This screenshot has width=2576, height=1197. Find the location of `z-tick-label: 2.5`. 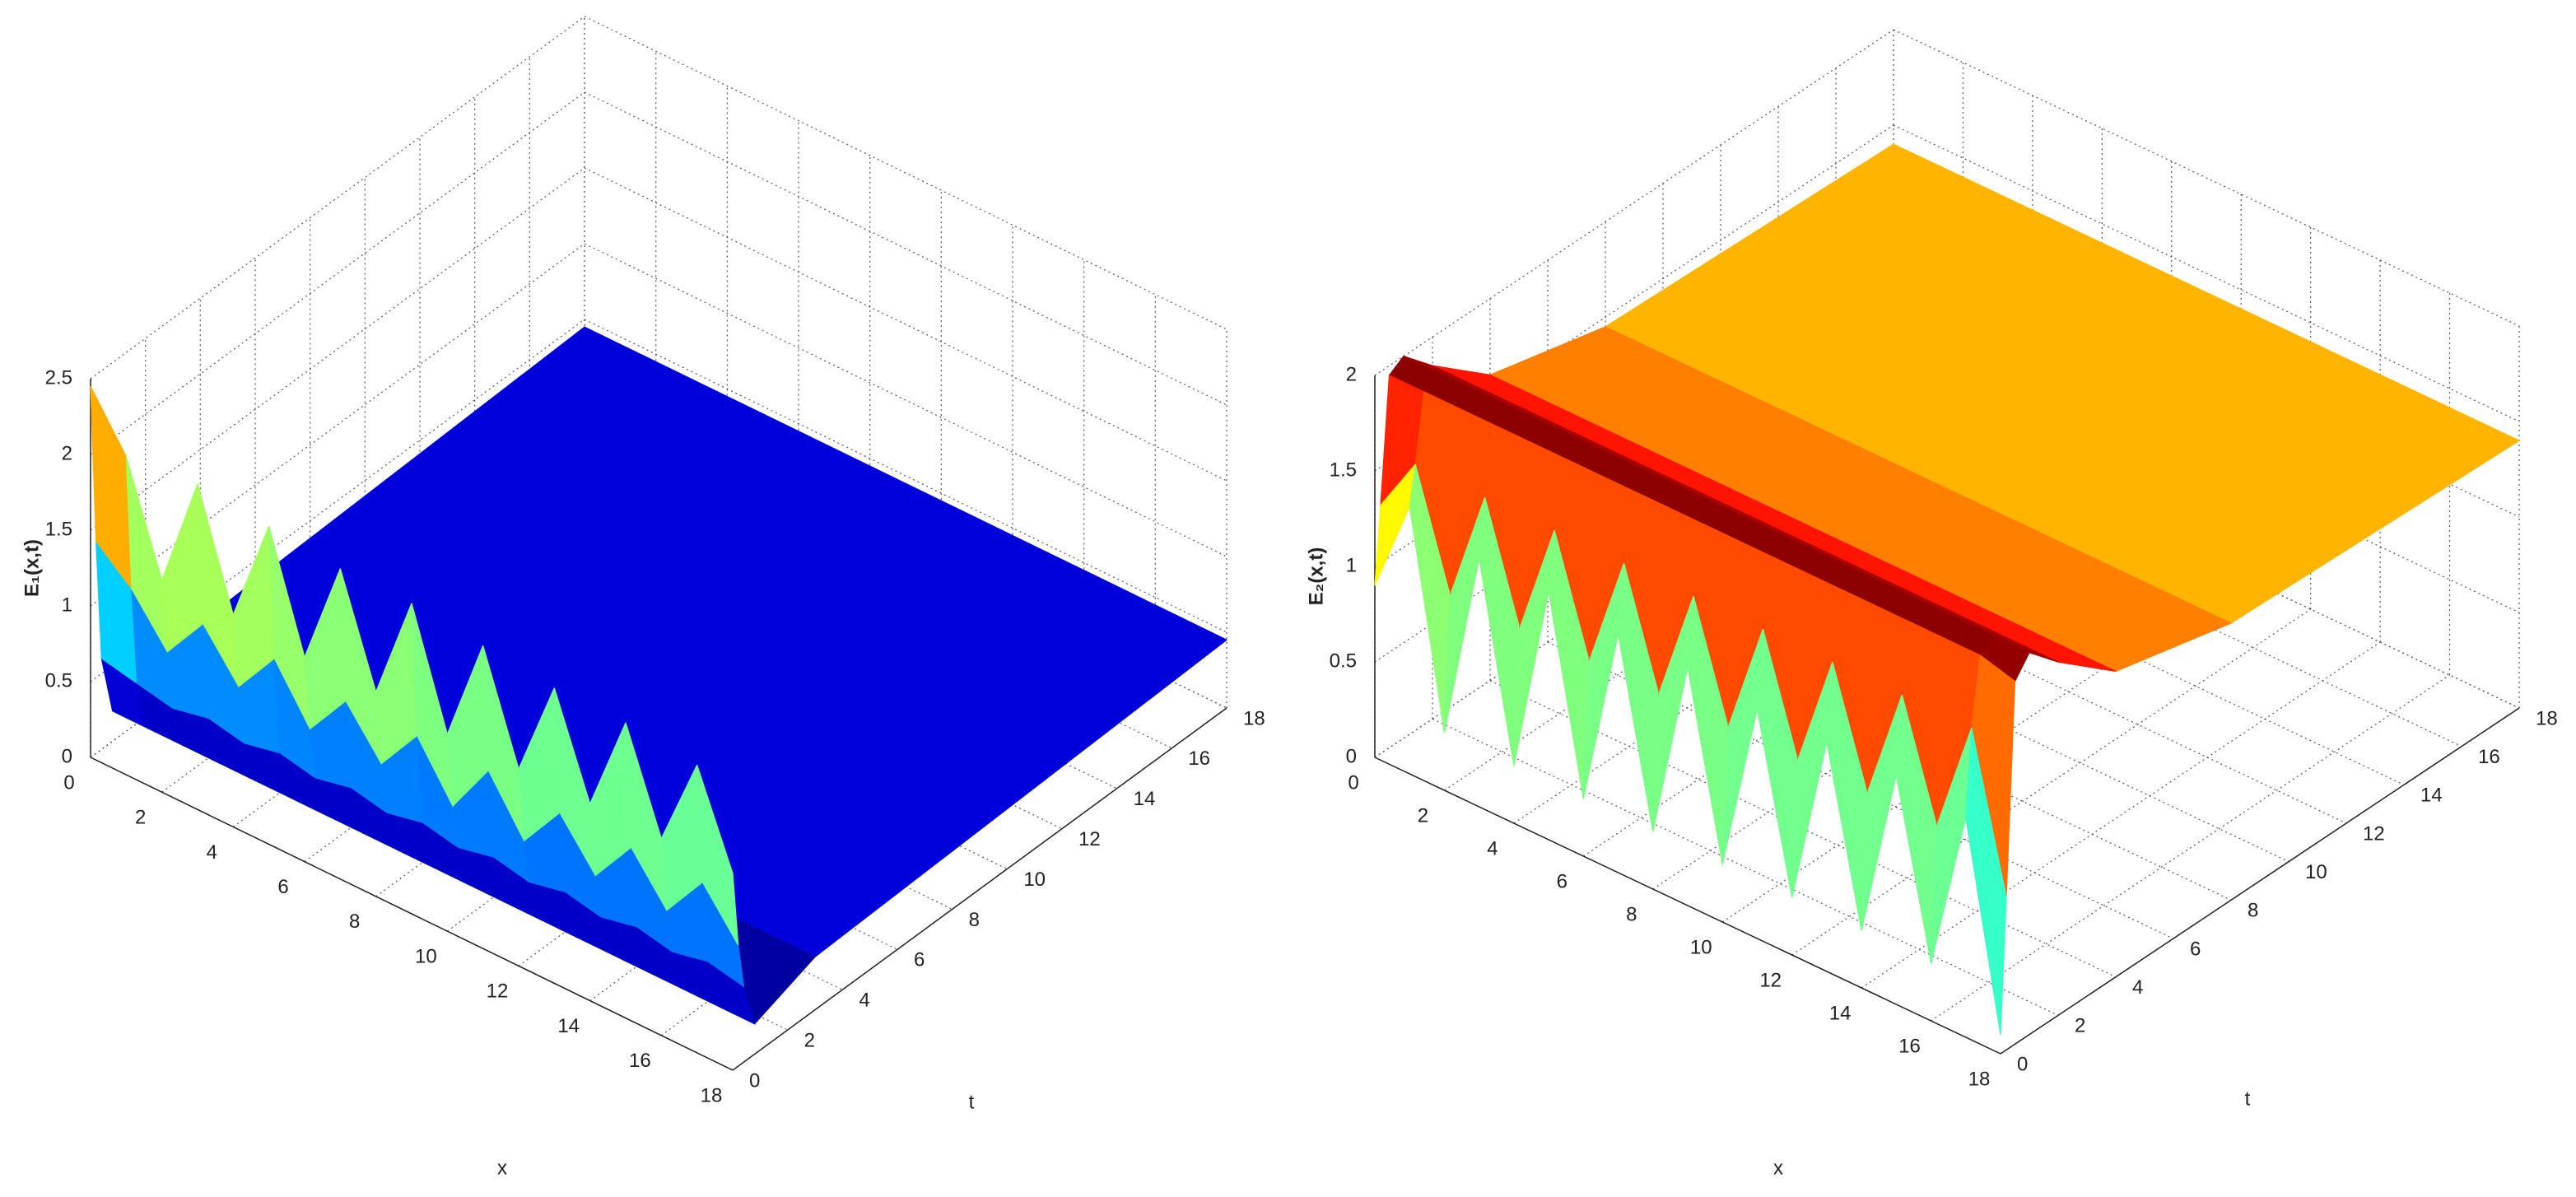

z-tick-label: 2.5 is located at coordinates (59, 377).